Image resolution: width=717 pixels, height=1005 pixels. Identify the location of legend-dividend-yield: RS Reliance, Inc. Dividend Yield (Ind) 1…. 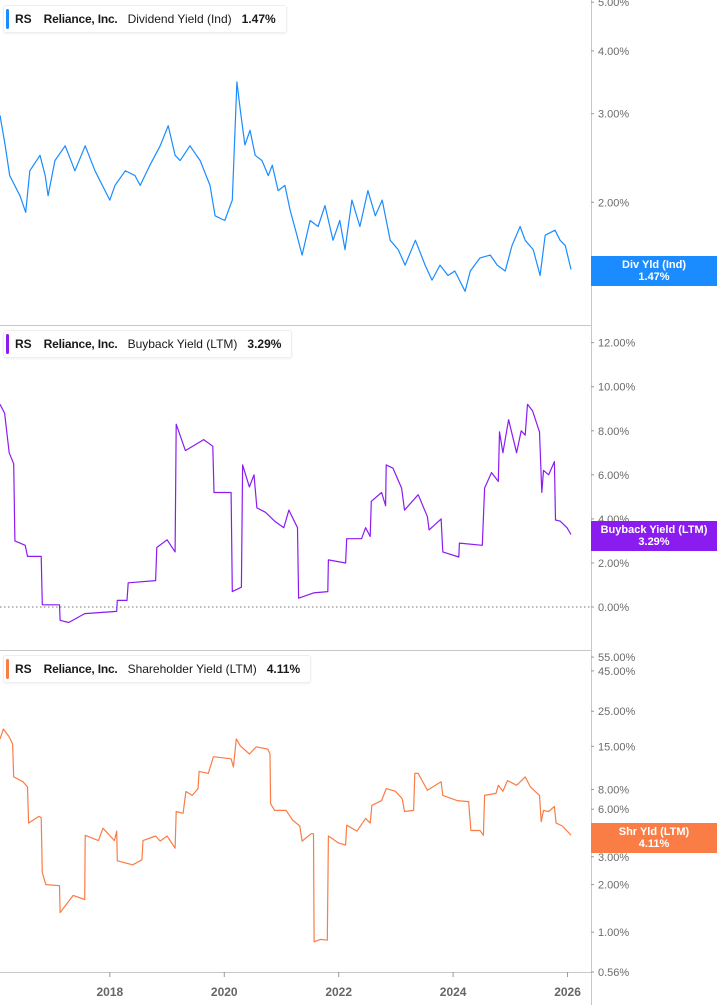
(145, 19).